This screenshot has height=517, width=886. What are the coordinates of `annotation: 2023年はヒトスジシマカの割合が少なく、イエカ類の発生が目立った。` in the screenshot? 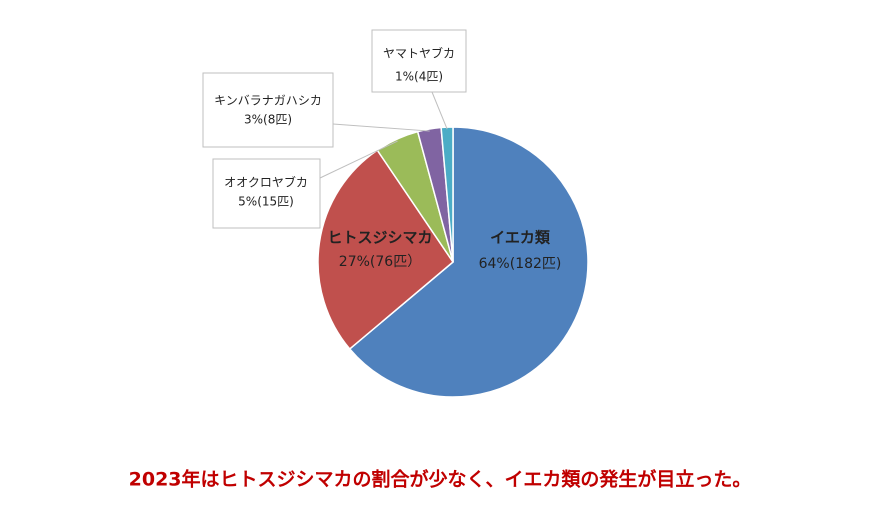 It's located at (440, 479).